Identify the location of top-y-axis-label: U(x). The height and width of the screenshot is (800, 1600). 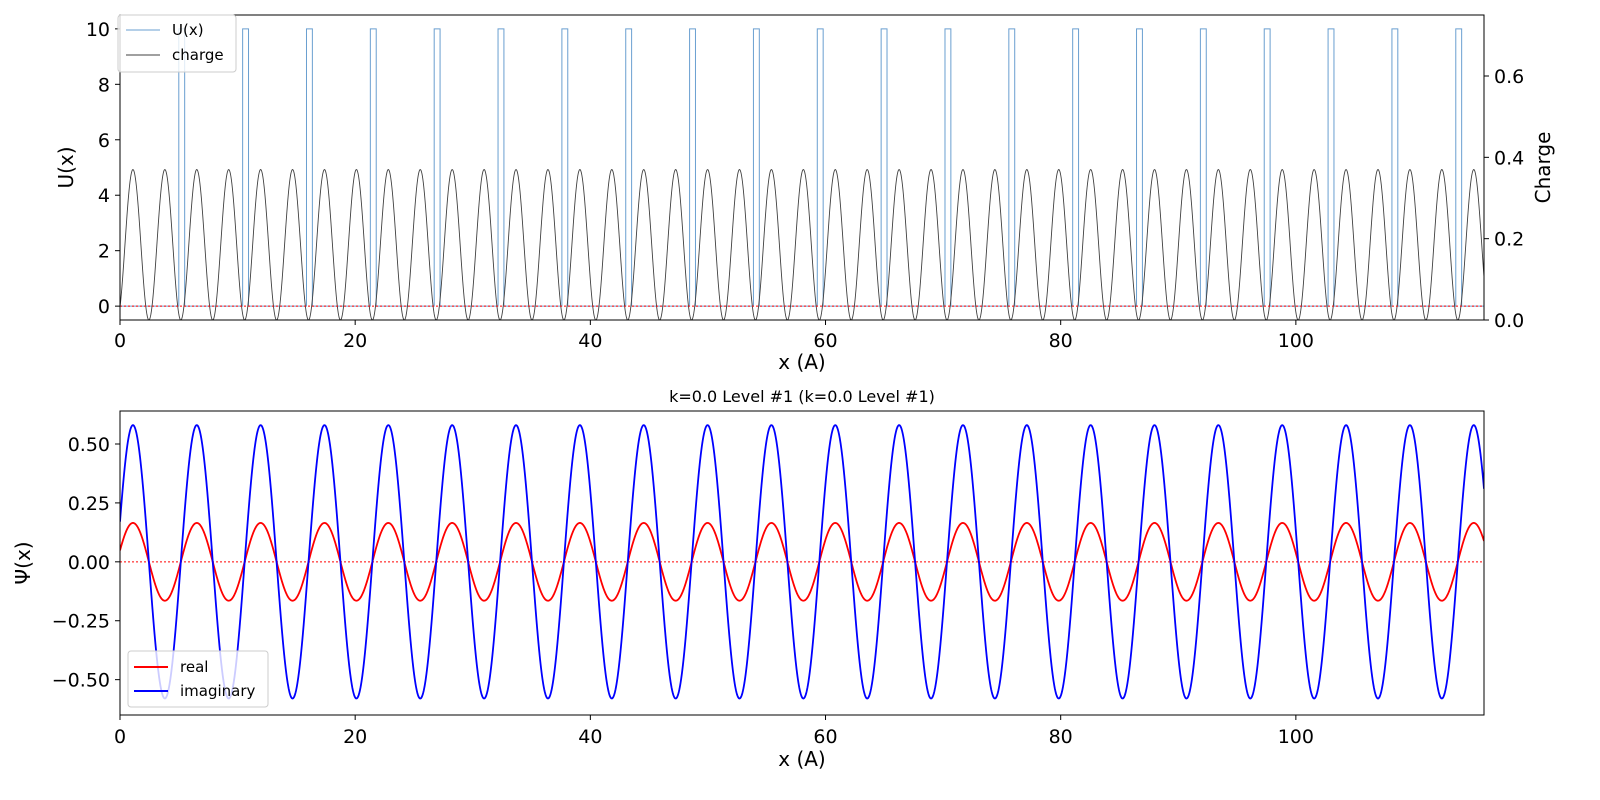
(66, 167).